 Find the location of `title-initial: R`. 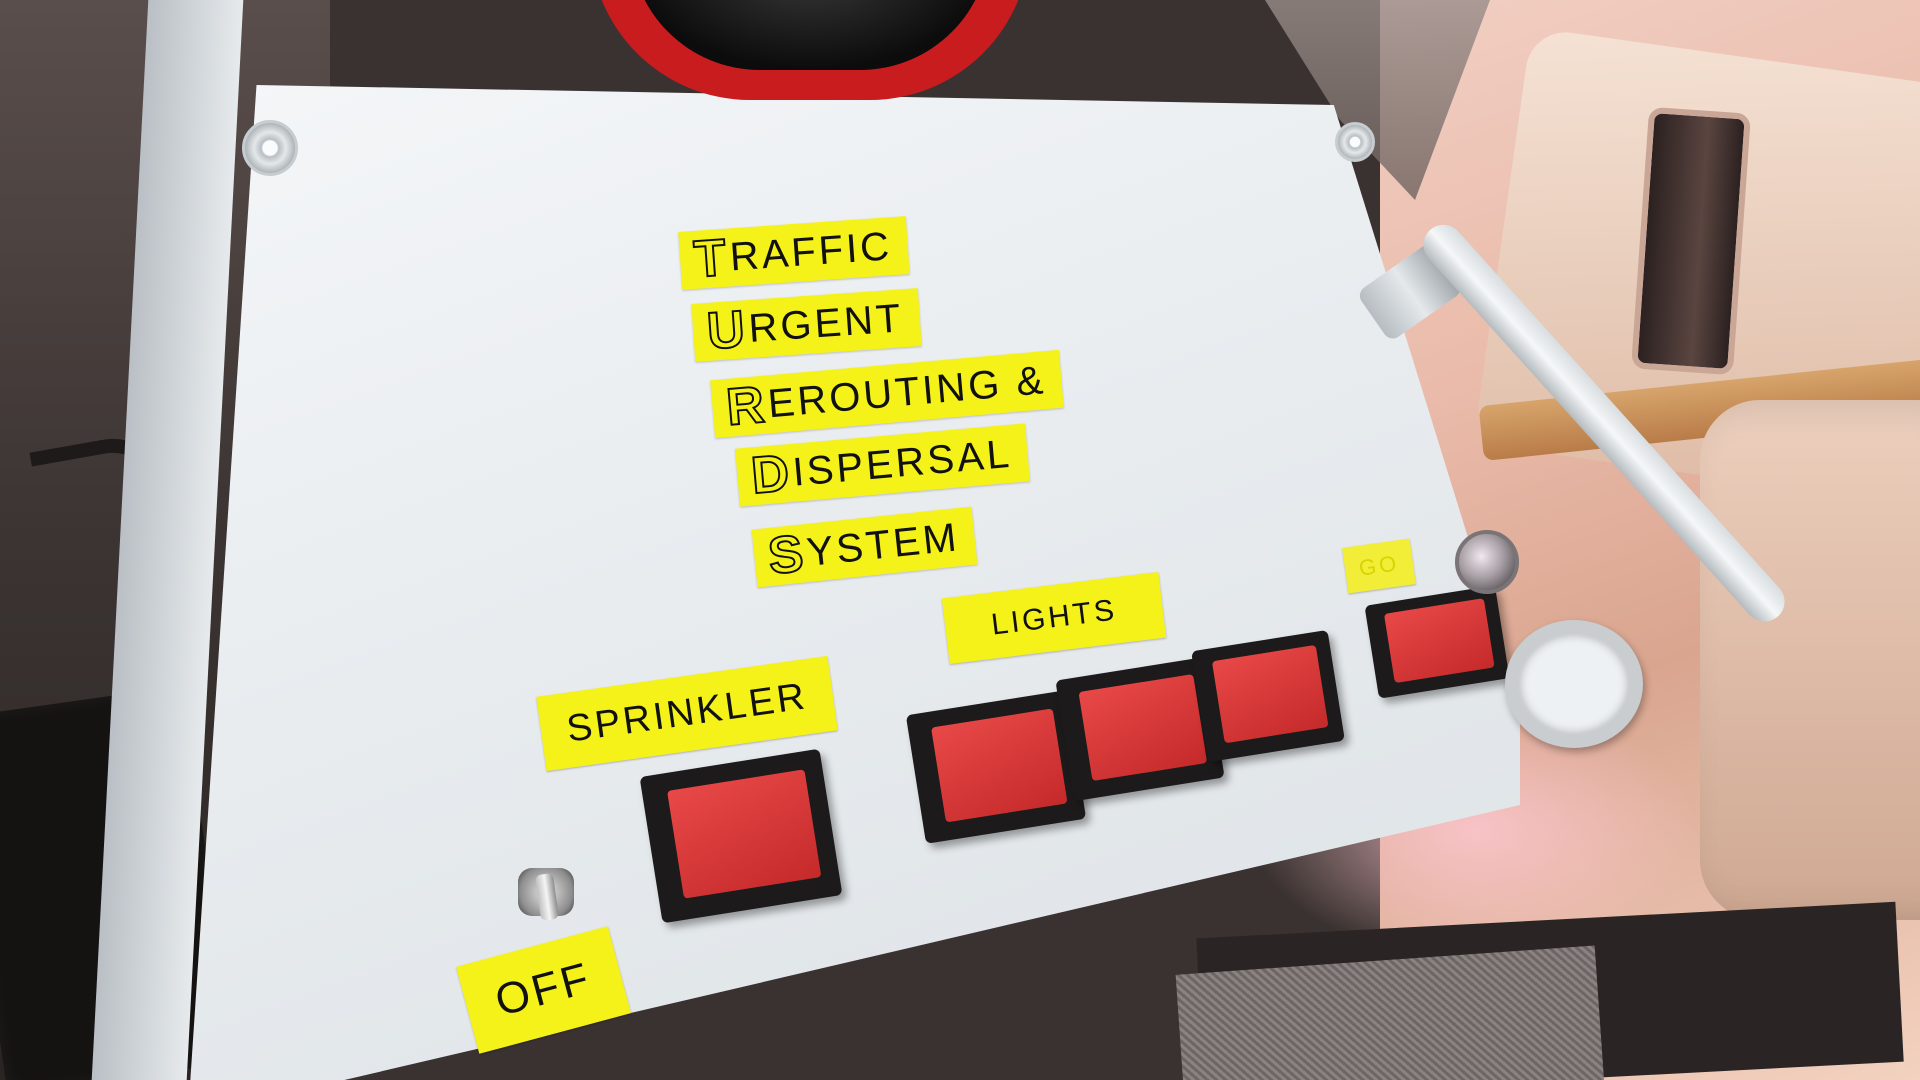

title-initial: R is located at coordinates (745, 406).